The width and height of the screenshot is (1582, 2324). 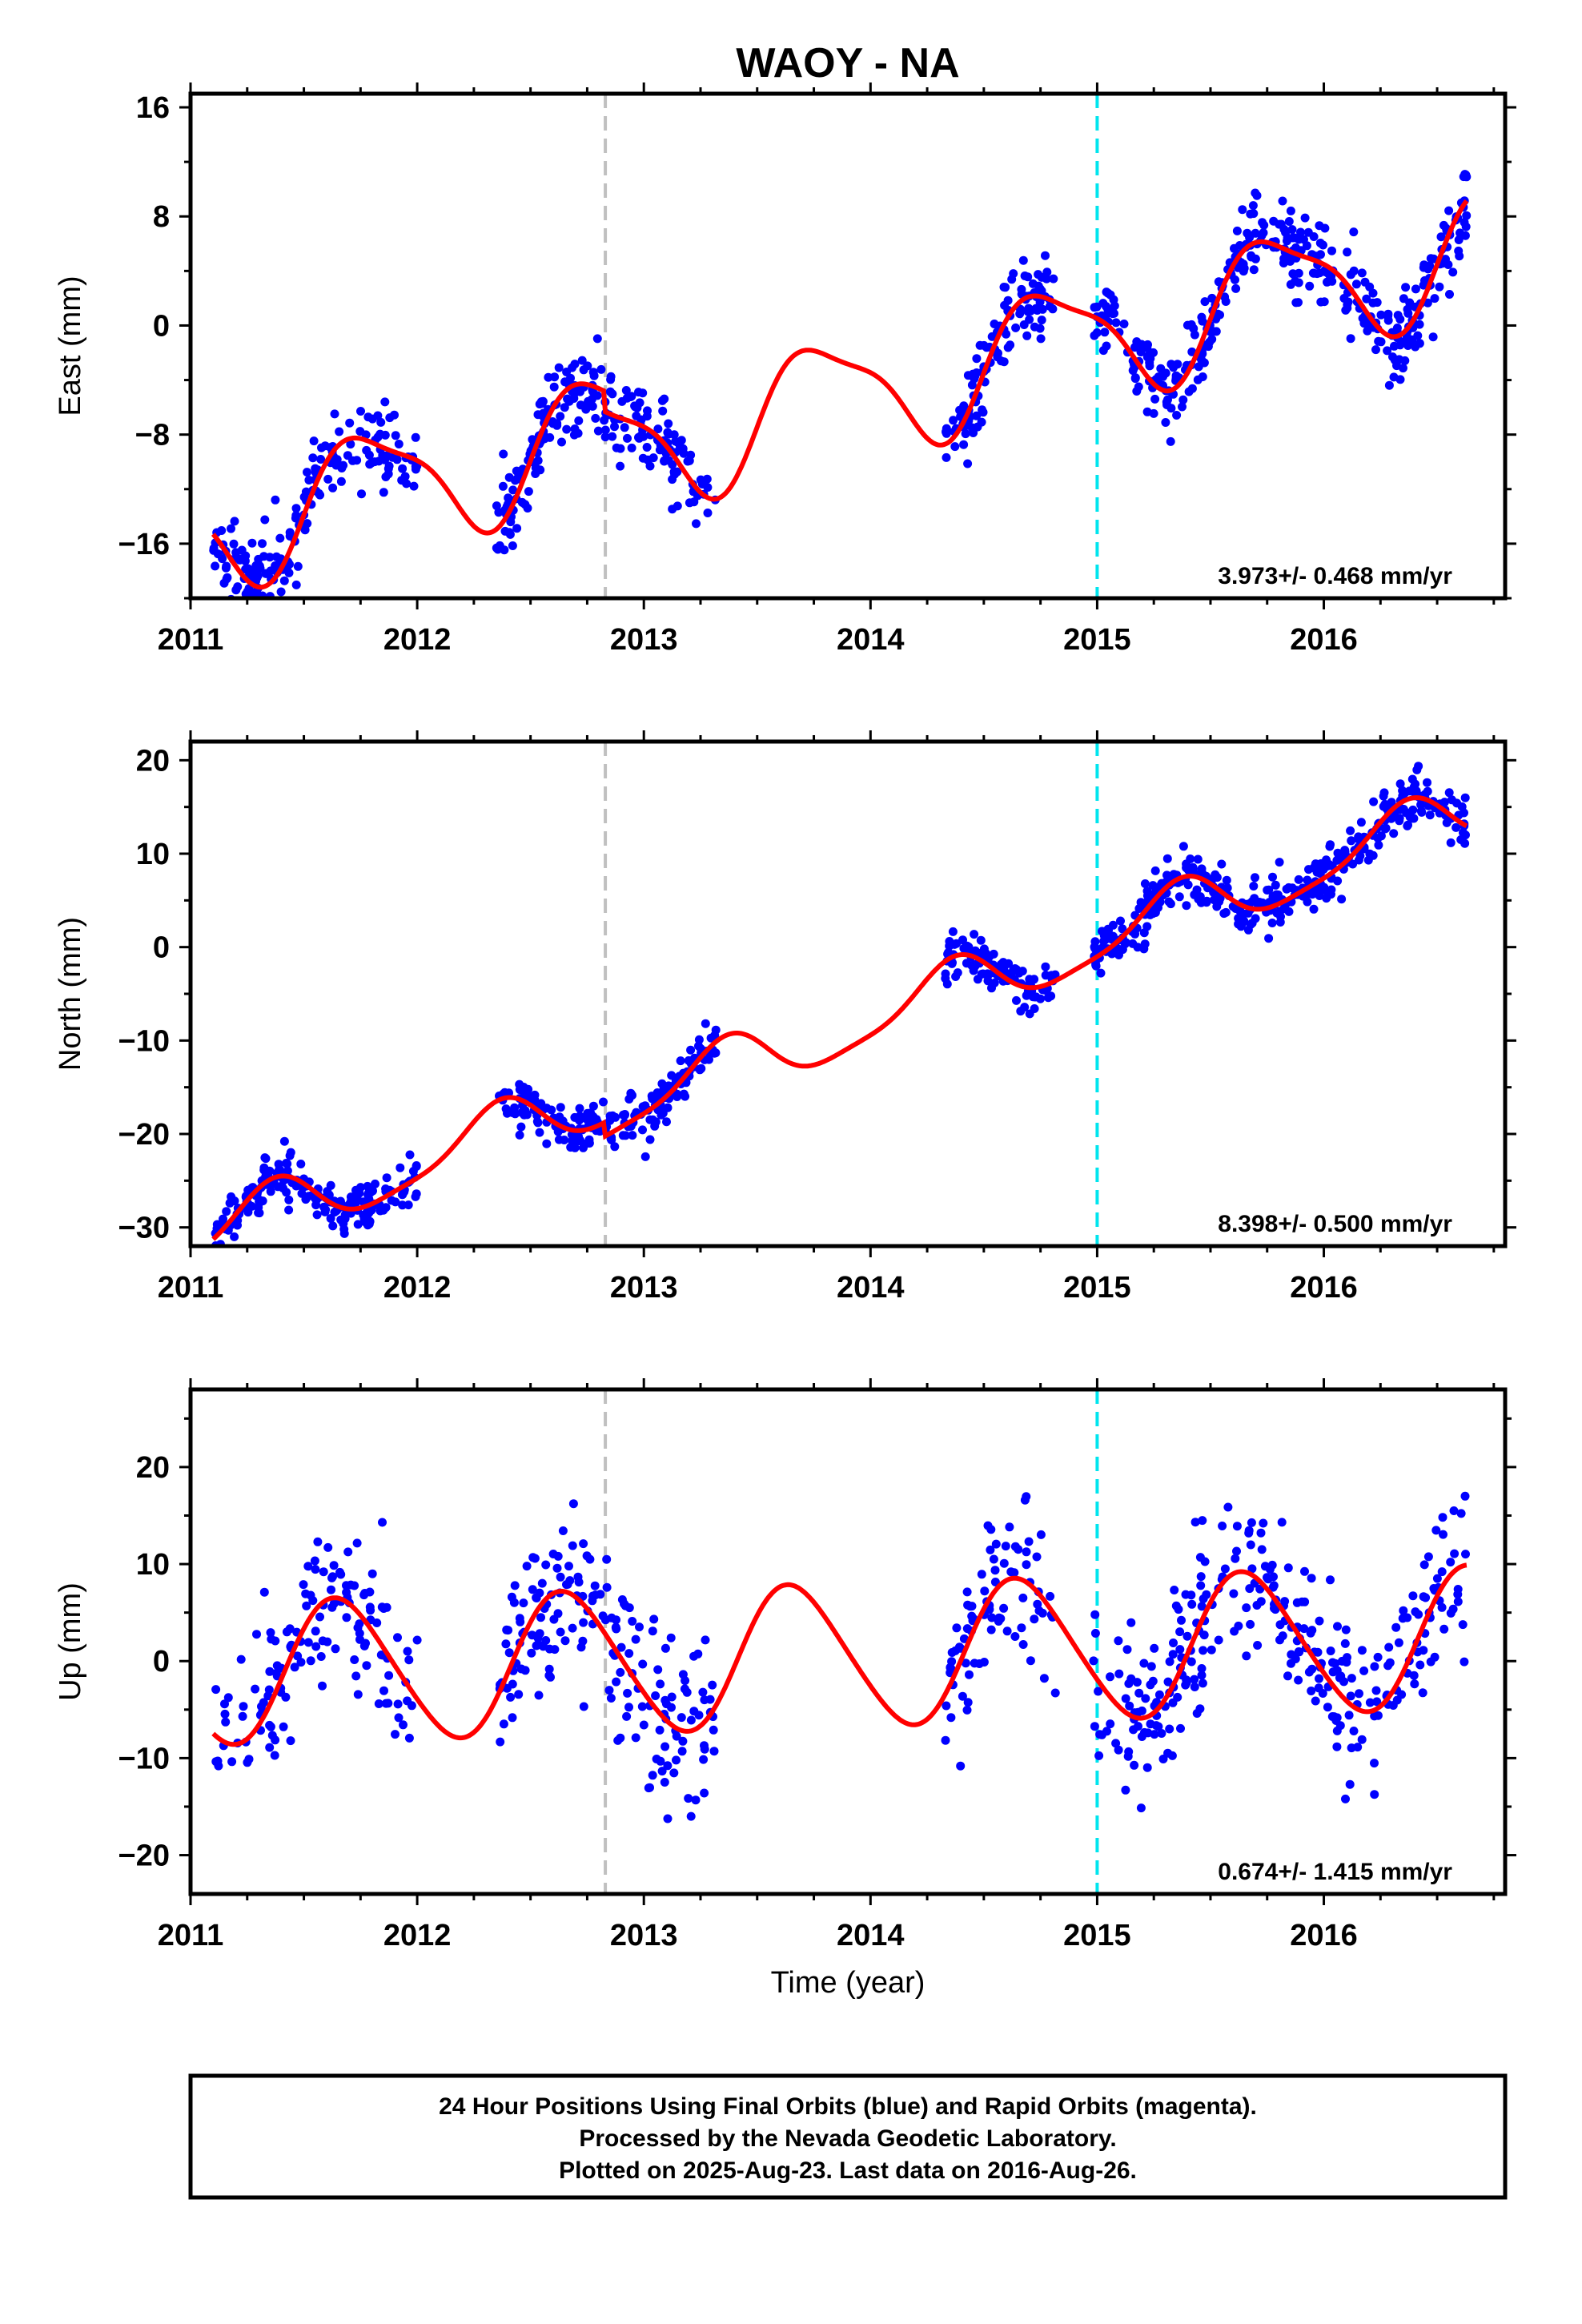 What do you see at coordinates (191, 1288) in the screenshot?
I see `x-tick-label: 2011` at bounding box center [191, 1288].